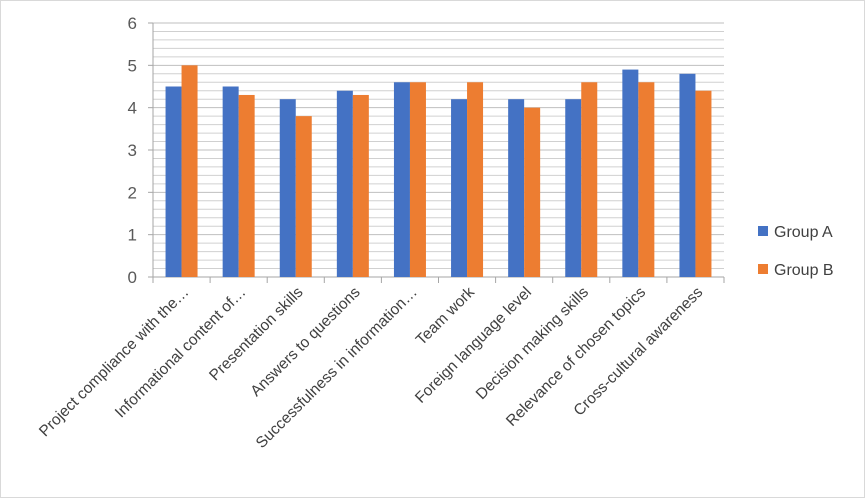 The width and height of the screenshot is (865, 498). Describe the element at coordinates (132, 277) in the screenshot. I see `y-tick-label: 0` at that location.